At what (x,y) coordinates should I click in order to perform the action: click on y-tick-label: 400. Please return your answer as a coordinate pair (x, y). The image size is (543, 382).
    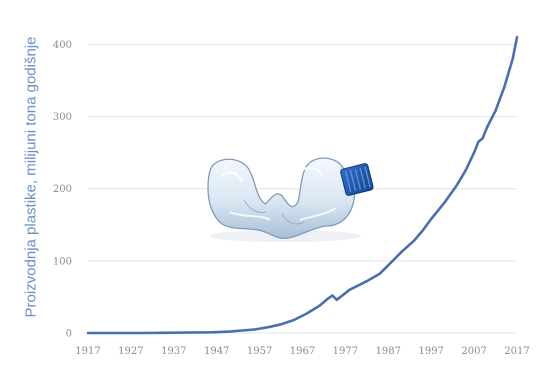
    Looking at the image, I should click on (62, 45).